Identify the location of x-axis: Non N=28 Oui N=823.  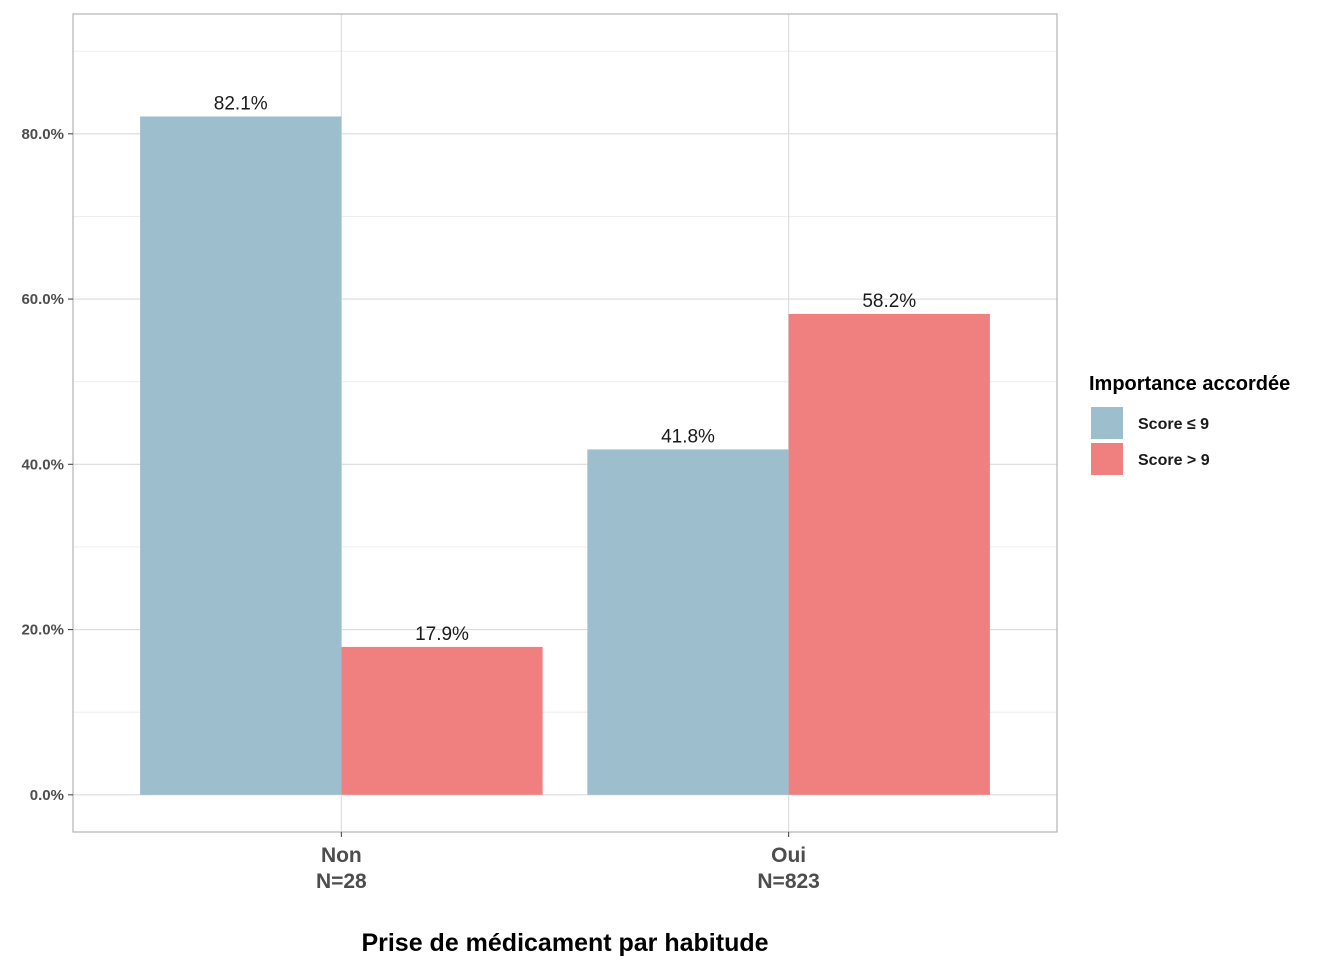
(568, 862).